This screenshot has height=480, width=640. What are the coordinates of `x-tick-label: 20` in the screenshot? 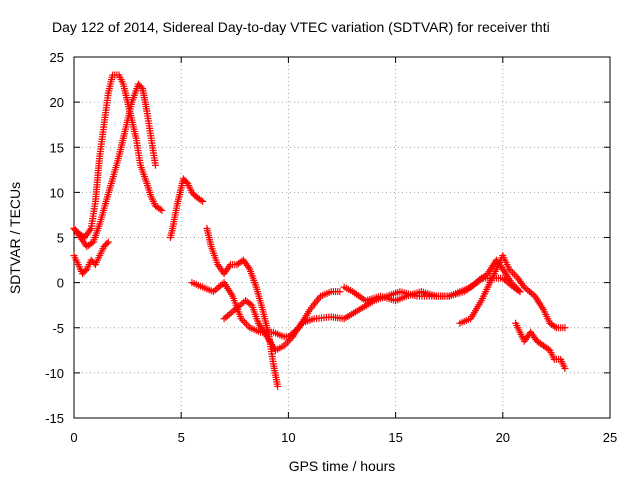 It's located at (503, 437).